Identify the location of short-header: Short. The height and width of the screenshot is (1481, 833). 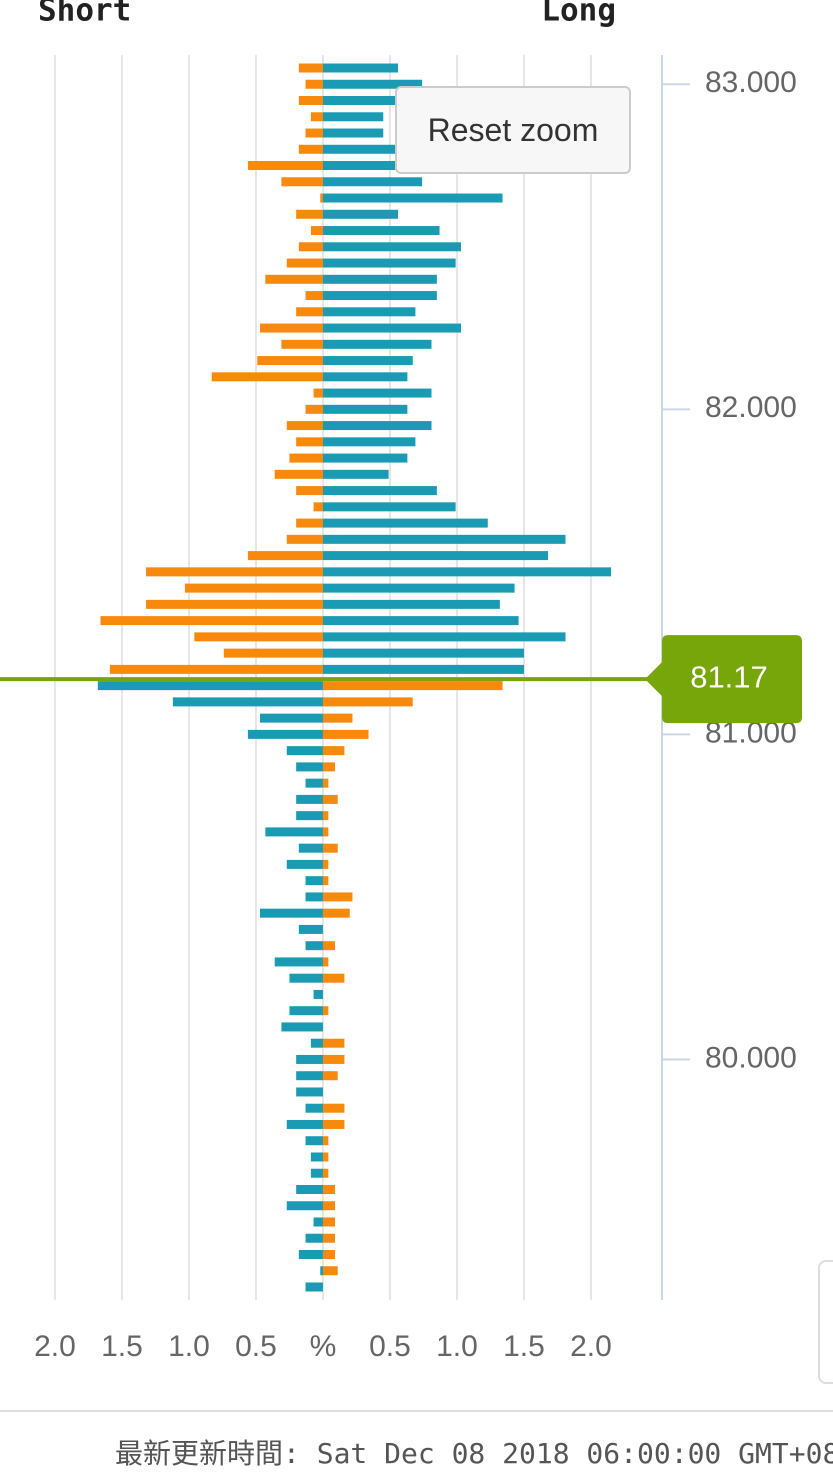
(84, 14).